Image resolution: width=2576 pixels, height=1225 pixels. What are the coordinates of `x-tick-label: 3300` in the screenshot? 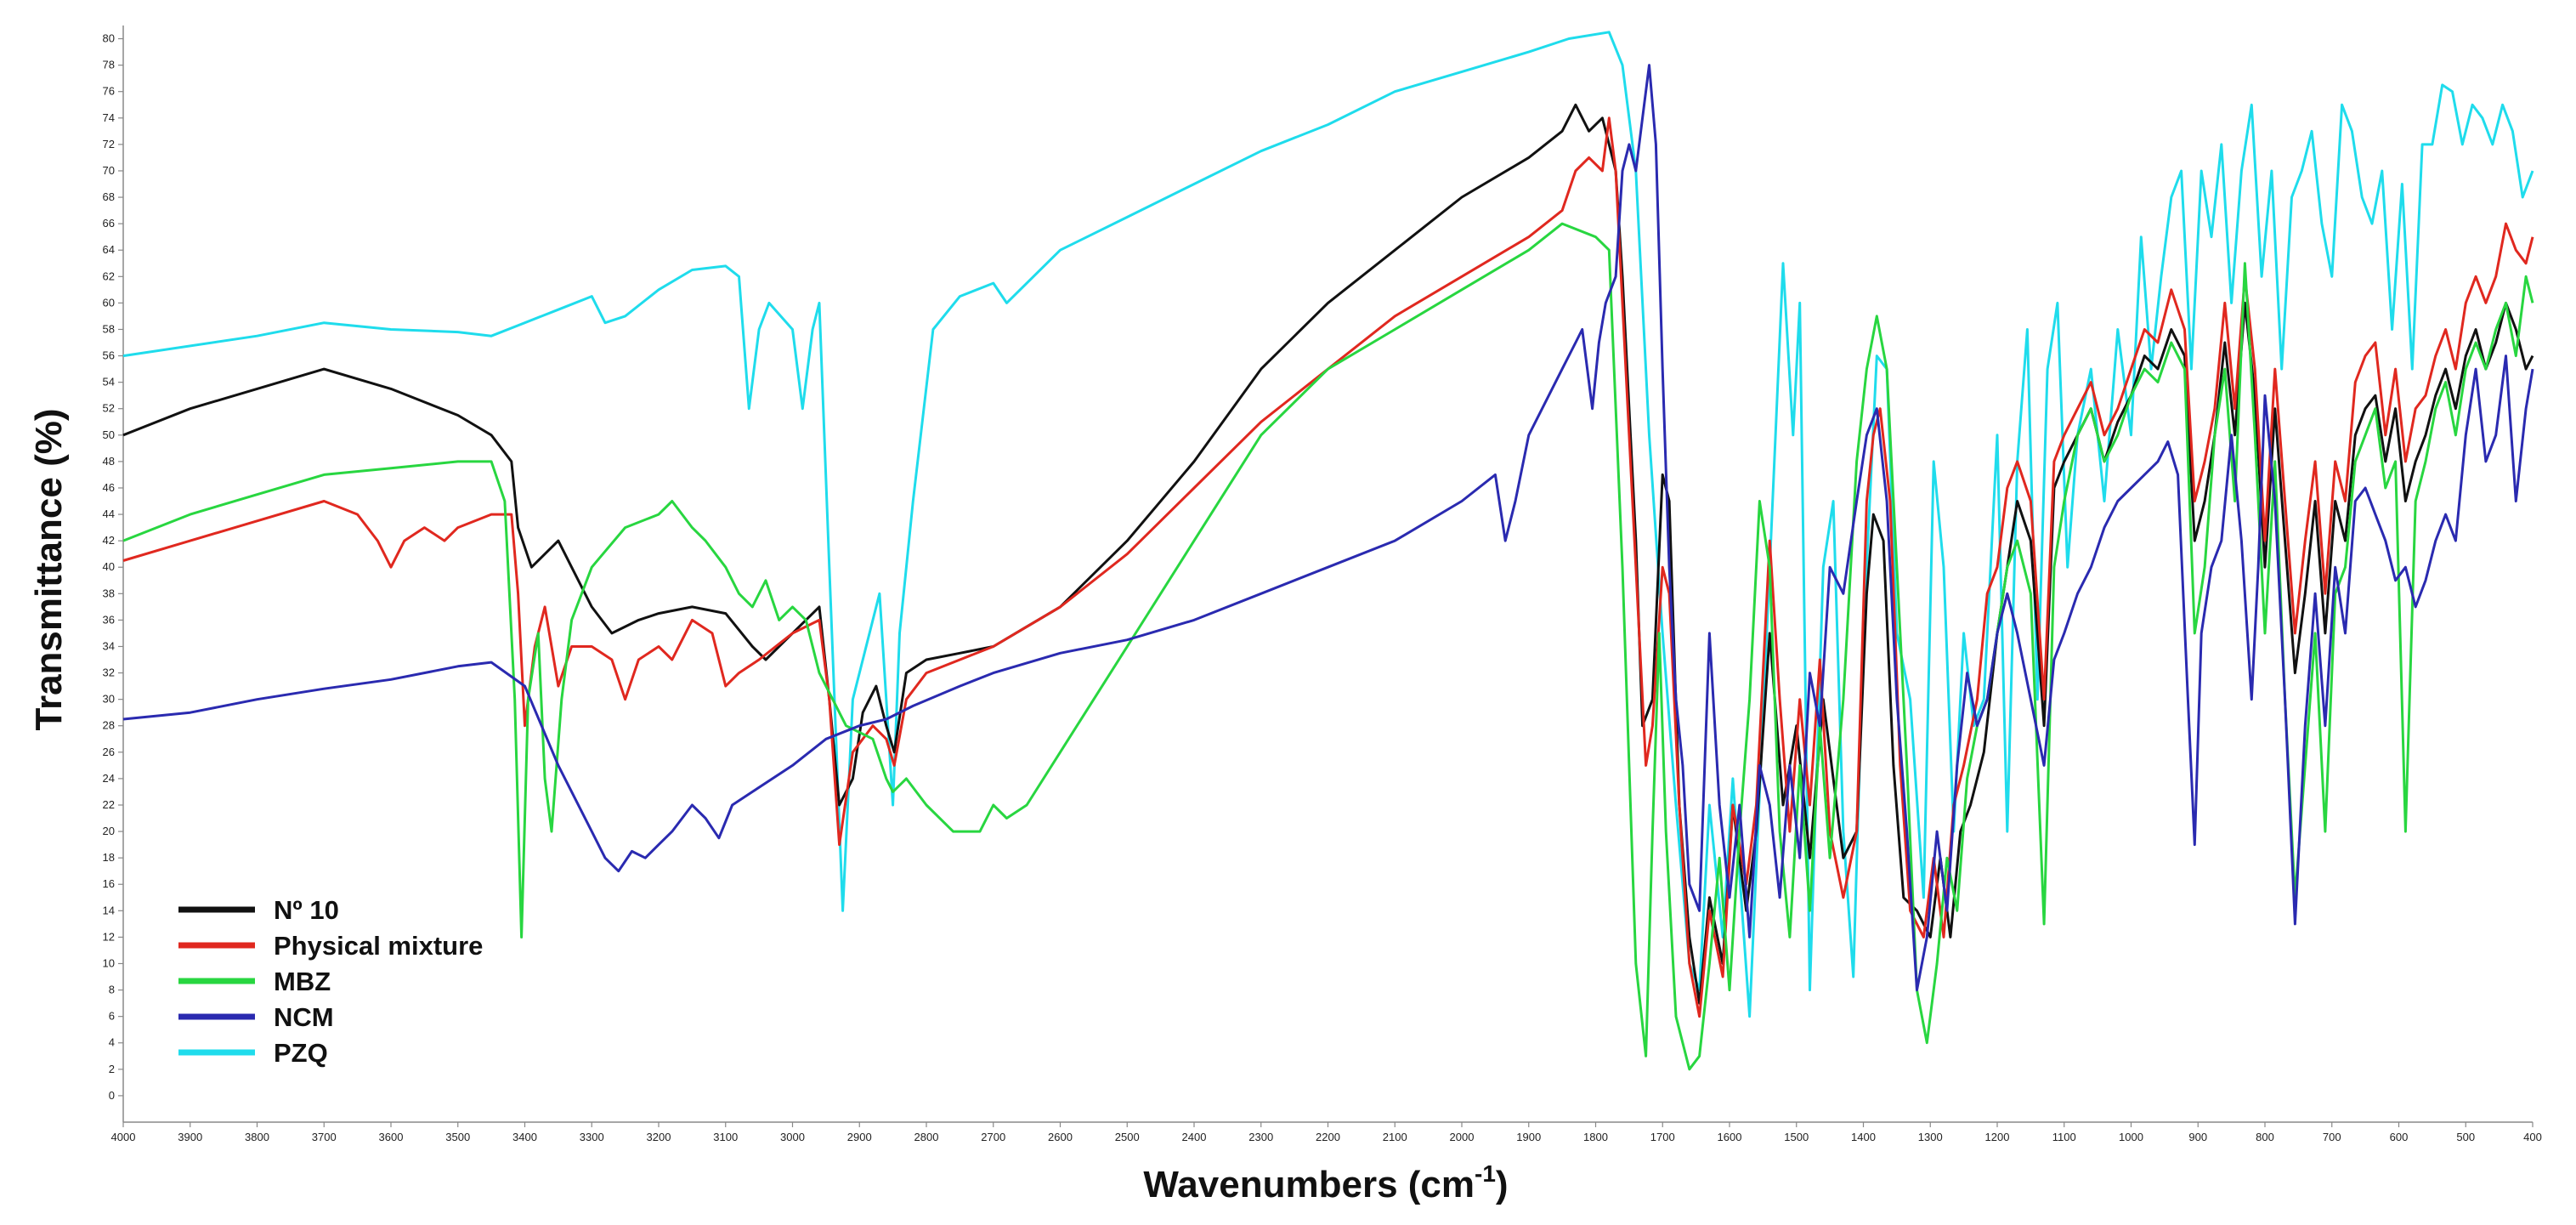 It's located at (592, 1137).